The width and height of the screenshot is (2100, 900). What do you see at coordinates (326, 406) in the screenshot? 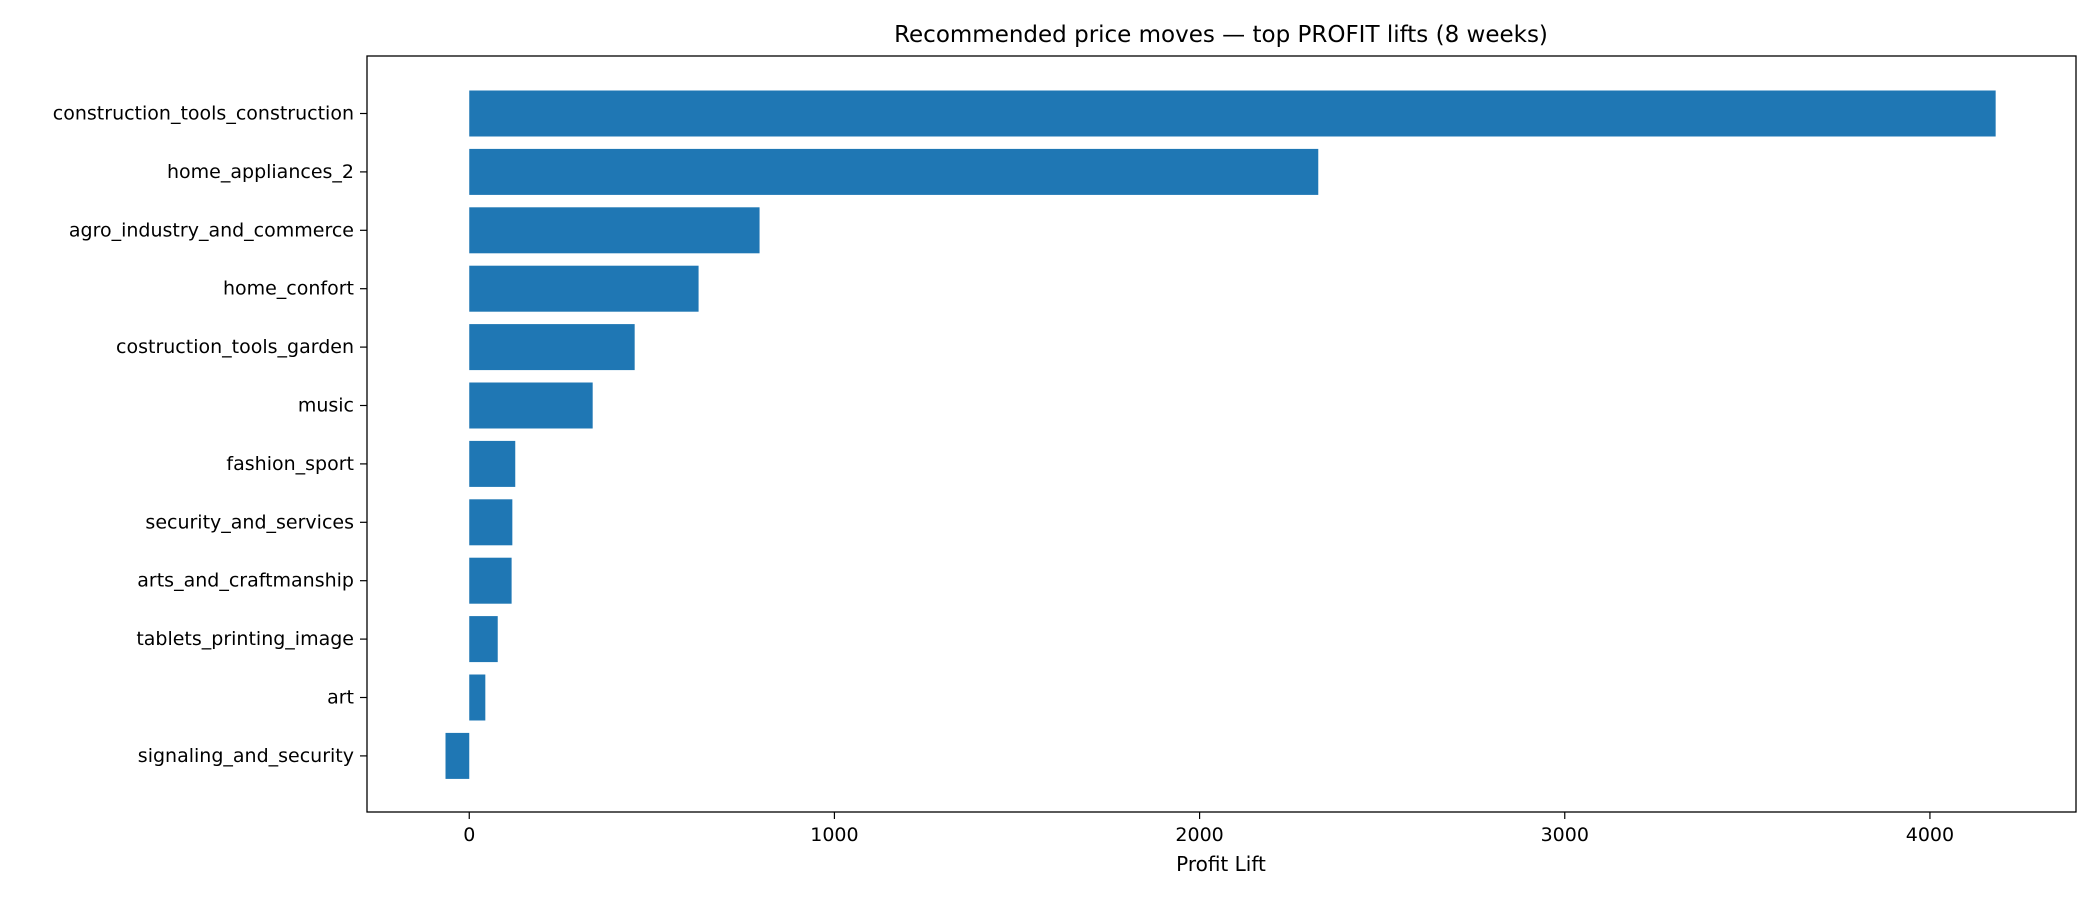
I see `y-tick-label: music` at bounding box center [326, 406].